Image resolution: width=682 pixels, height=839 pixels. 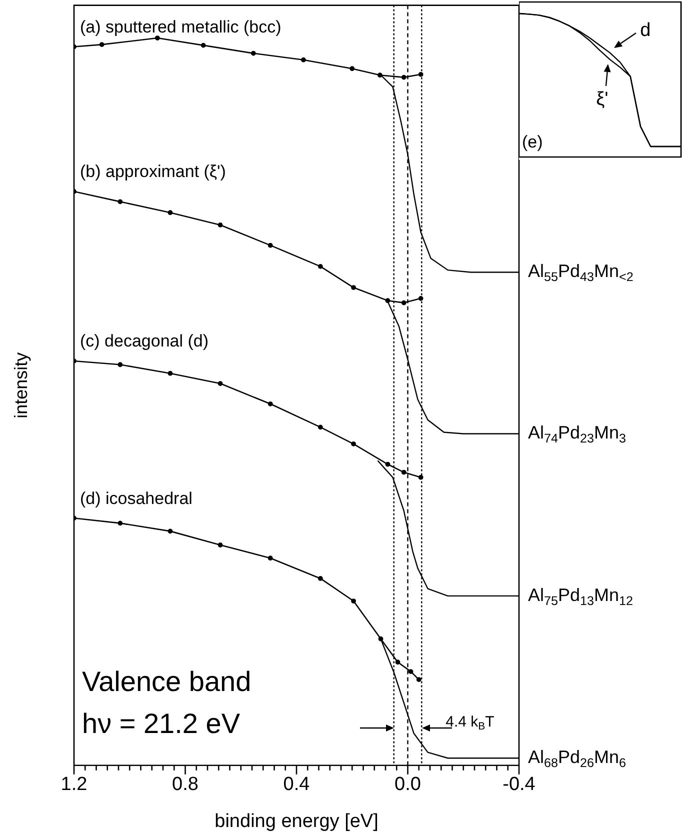 I want to click on series-label: (d) icosahedral, so click(x=136, y=498).